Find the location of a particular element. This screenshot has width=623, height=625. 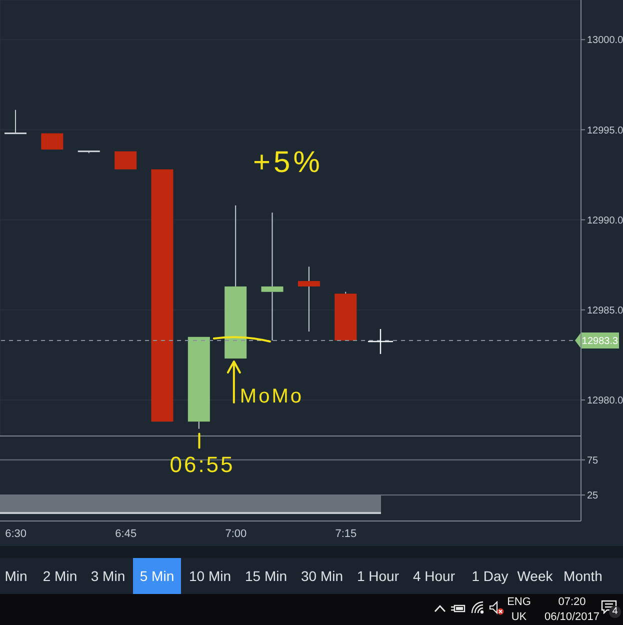

text: 4 Hour is located at coordinates (434, 576).